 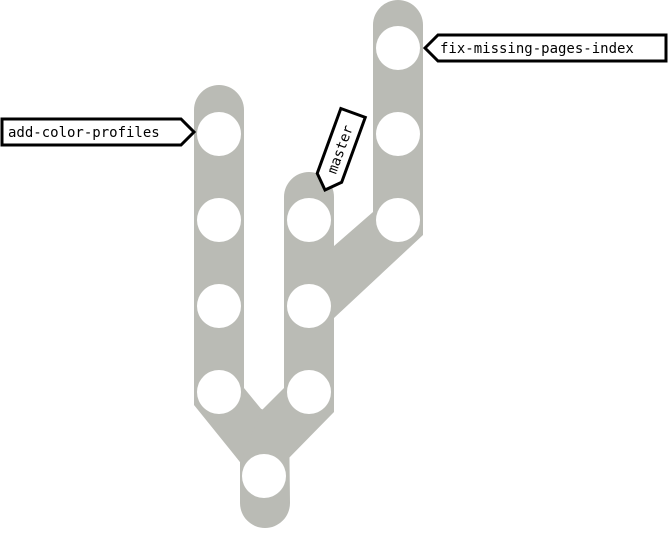 I want to click on branch-ribbon-add-color-profiles, so click(x=228, y=273).